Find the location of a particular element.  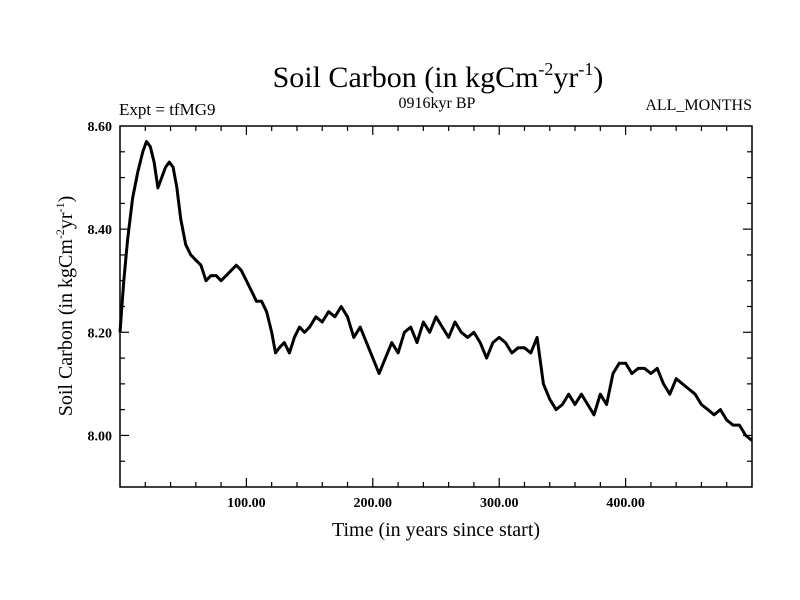

y-axis-label-end: ) is located at coordinates (66, 199).